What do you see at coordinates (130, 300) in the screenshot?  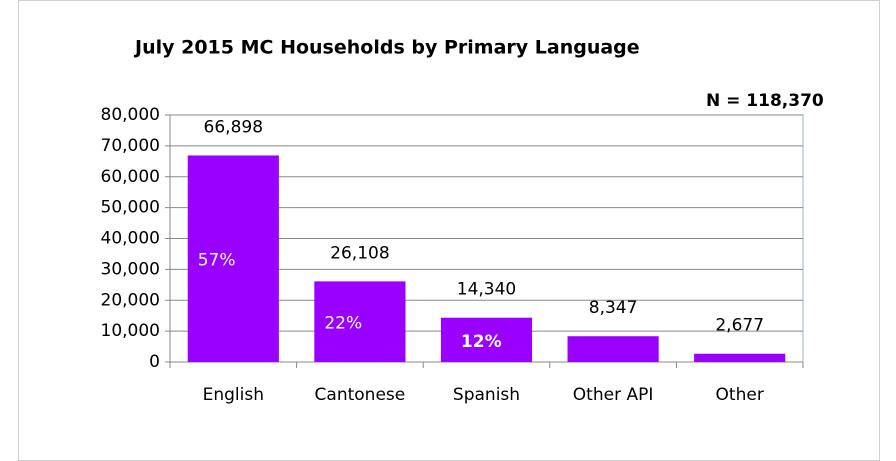 I see `y-tick-label: 20,000` at bounding box center [130, 300].